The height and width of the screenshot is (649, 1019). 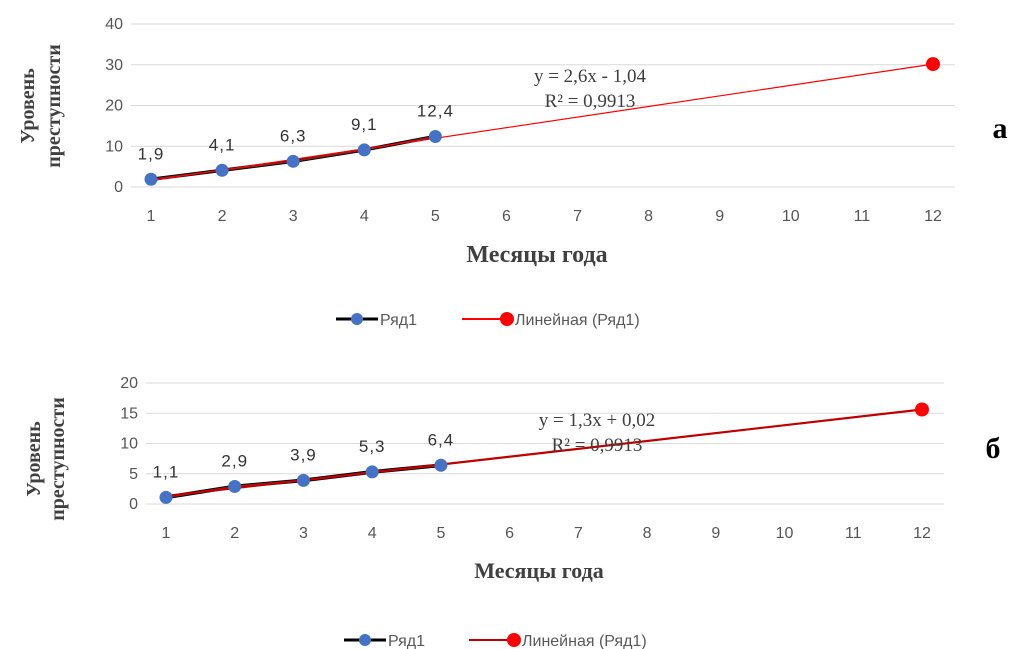 What do you see at coordinates (364, 124) in the screenshot?
I see `data-label: 9,1` at bounding box center [364, 124].